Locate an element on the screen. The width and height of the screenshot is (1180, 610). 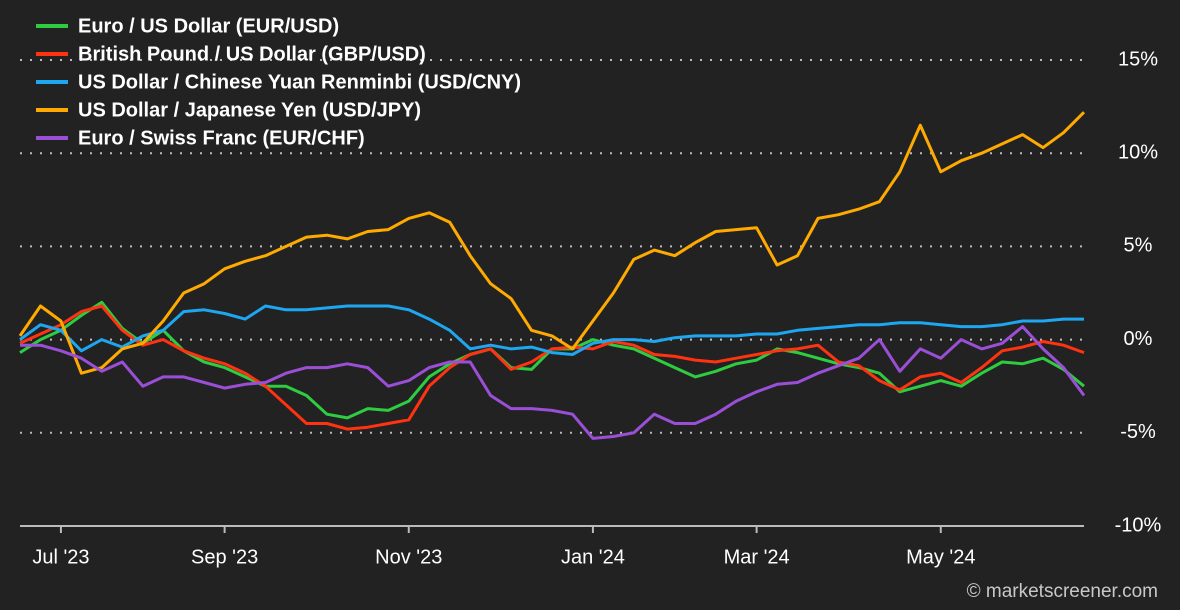
legend-label: British Pound / US Dollar (GBP/USD) is located at coordinates (252, 54).